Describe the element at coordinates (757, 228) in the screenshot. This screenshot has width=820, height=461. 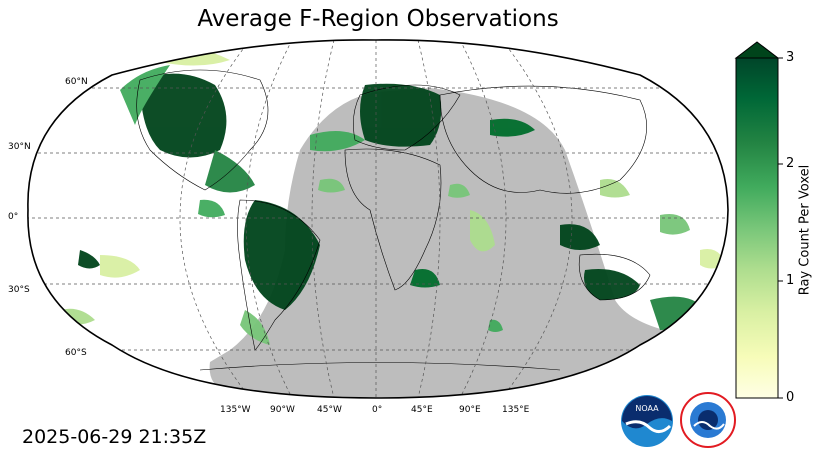
I see `colorbar` at that location.